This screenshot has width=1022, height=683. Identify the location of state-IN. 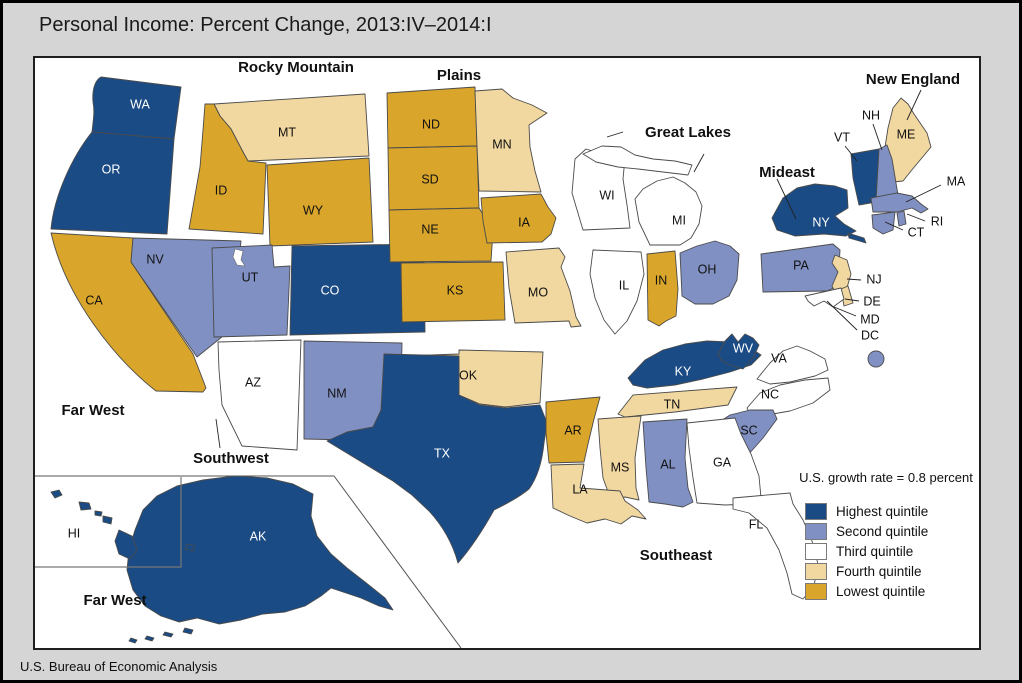
(662, 288).